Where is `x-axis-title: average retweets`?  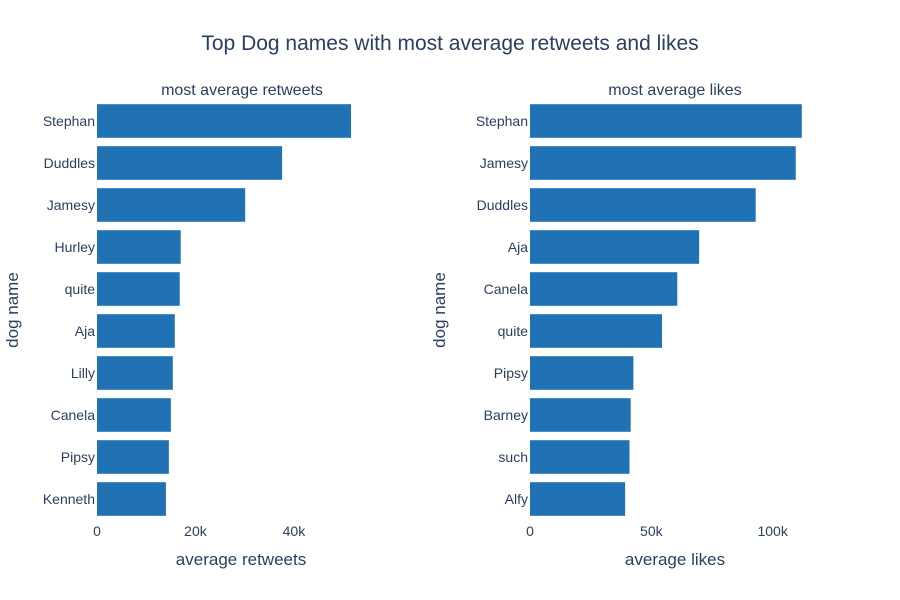 x-axis-title: average retweets is located at coordinates (241, 559).